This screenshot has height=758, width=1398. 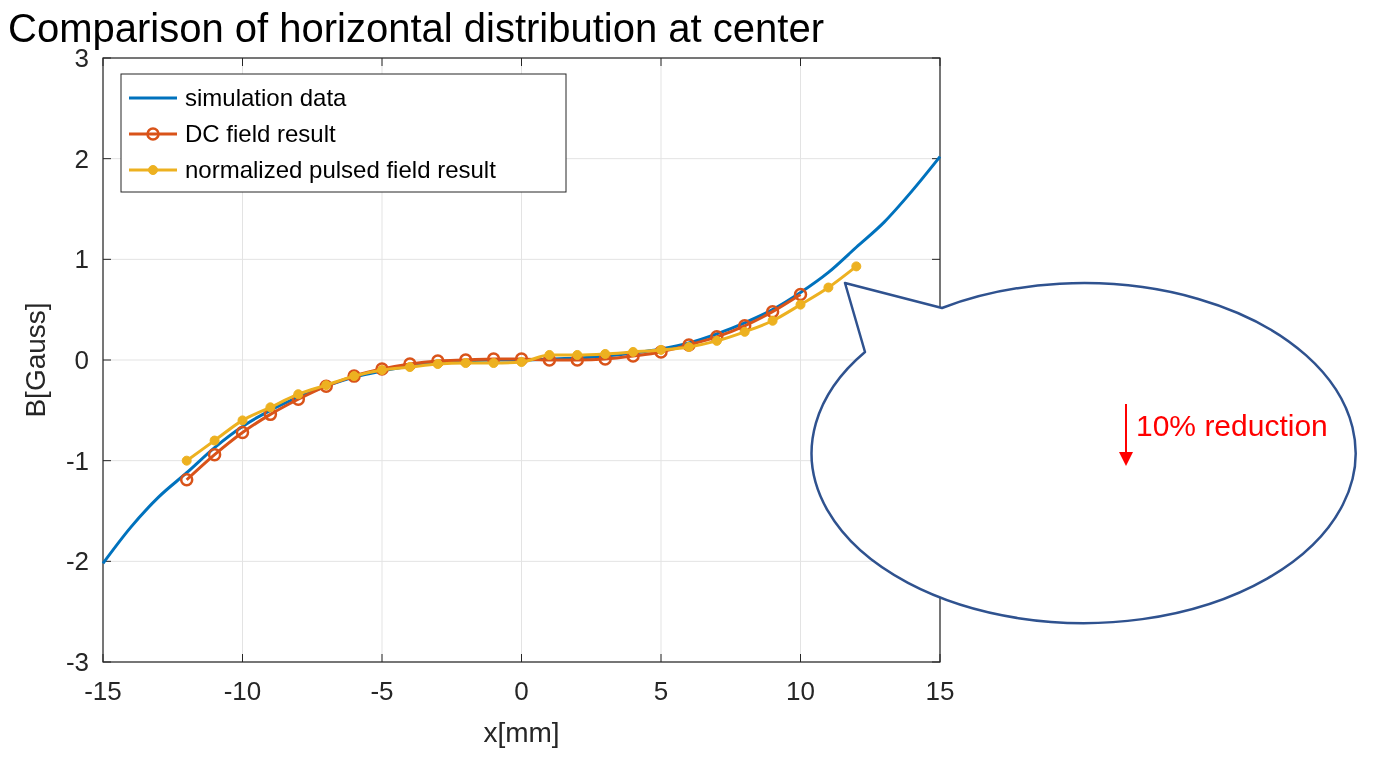 I want to click on text: 10% reduction, so click(x=1232, y=425).